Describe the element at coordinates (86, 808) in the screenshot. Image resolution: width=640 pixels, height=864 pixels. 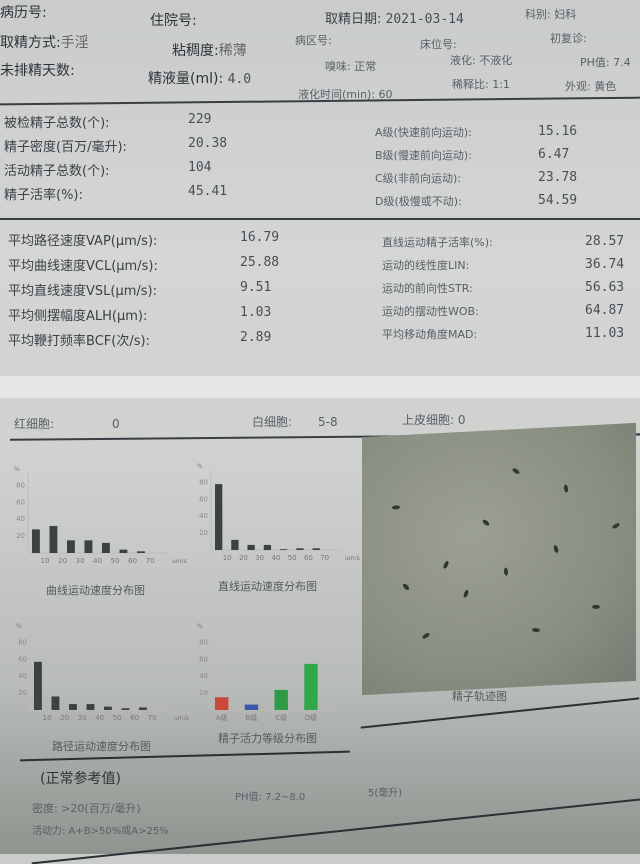
I see `reference-density: 密度: >20(百万/毫升)` at that location.